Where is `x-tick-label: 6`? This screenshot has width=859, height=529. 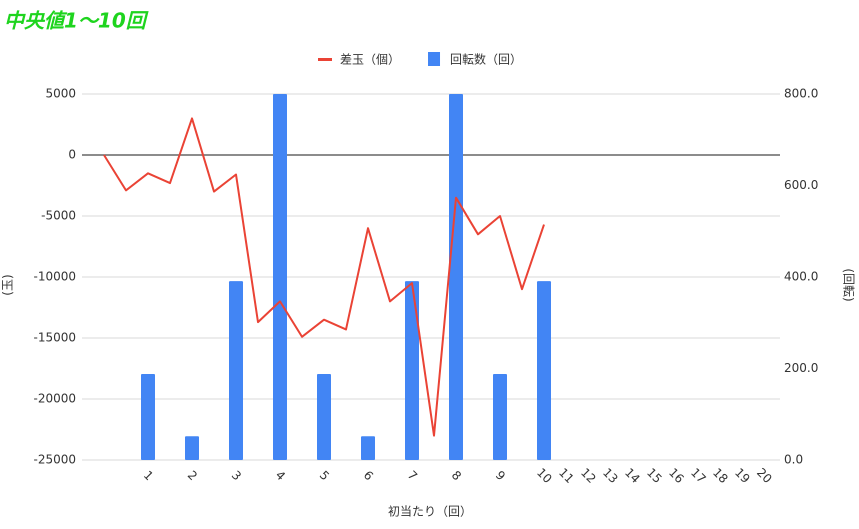 x-tick-label: 6 is located at coordinates (368, 475).